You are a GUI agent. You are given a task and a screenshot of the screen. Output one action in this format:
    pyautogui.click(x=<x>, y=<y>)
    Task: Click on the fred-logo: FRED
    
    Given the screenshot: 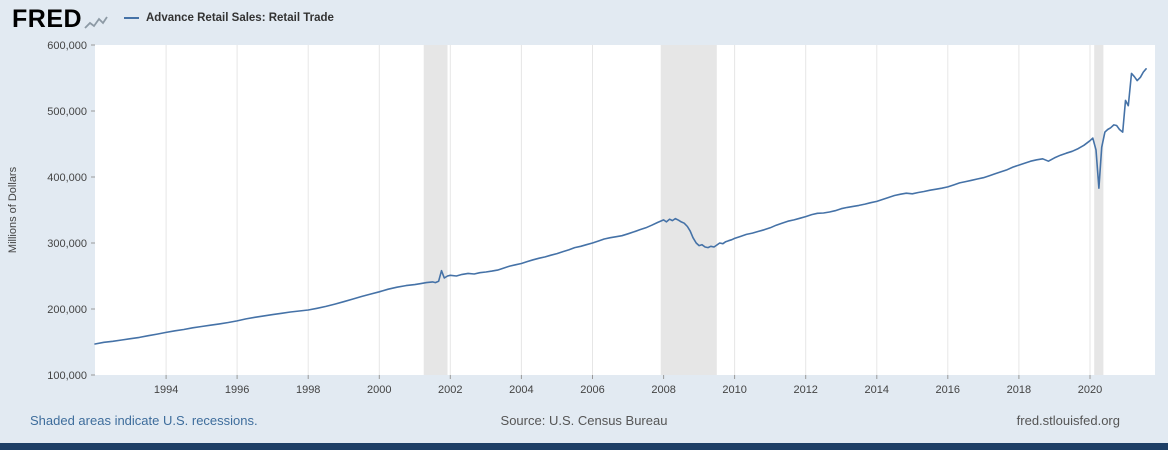 What is the action you would take?
    pyautogui.click(x=60, y=19)
    